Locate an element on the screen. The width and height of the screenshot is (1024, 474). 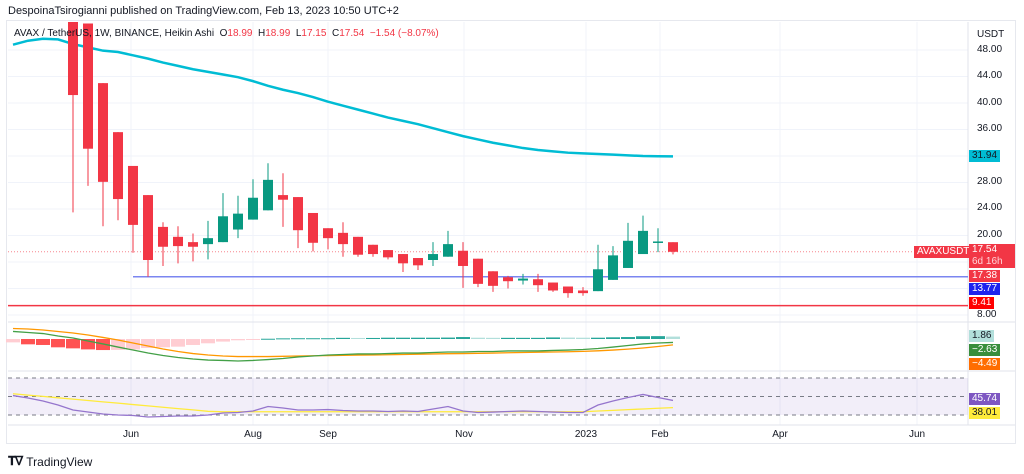
tradingview-logo: 𝐓∇ TradingView is located at coordinates (50, 461).